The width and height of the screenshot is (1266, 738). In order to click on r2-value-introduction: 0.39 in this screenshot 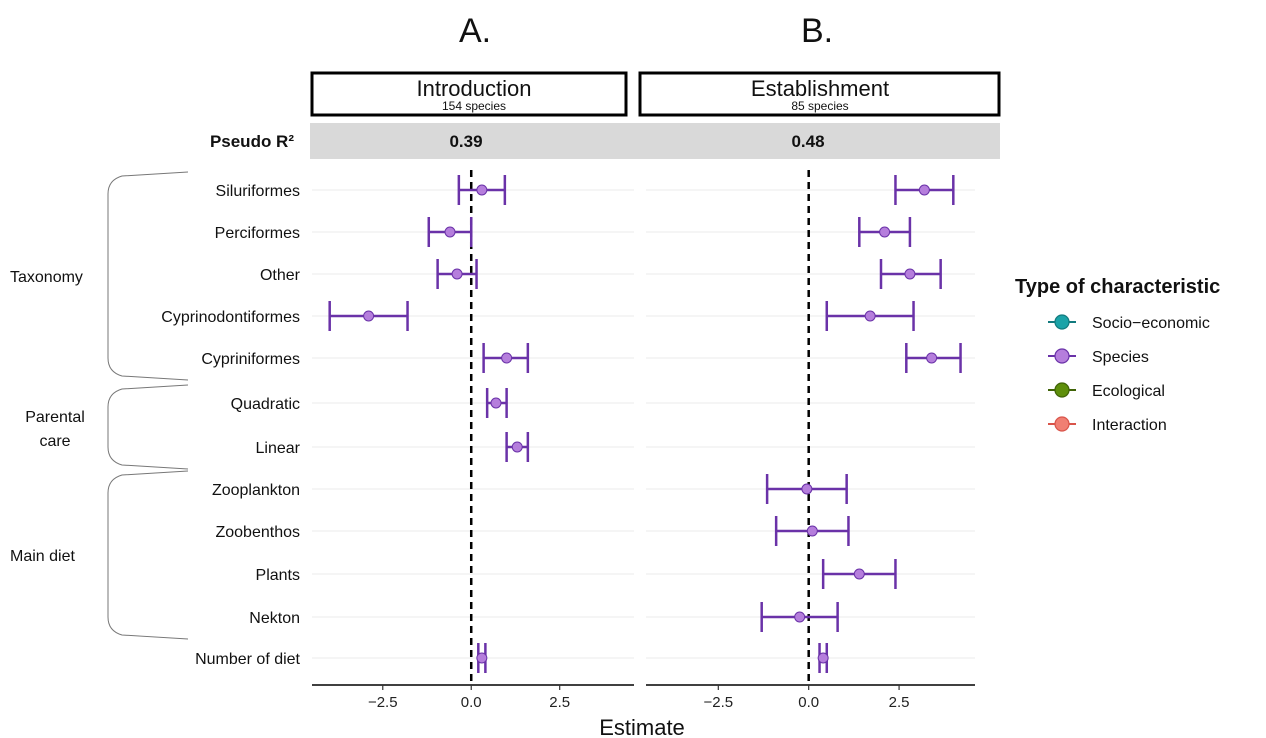, I will do `click(465, 141)`.